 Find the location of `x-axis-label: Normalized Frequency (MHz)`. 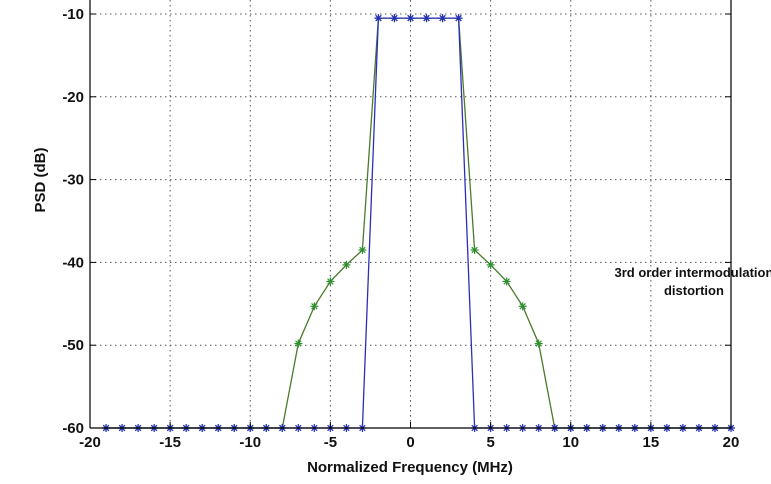

x-axis-label: Normalized Frequency (MHz) is located at coordinates (410, 467).